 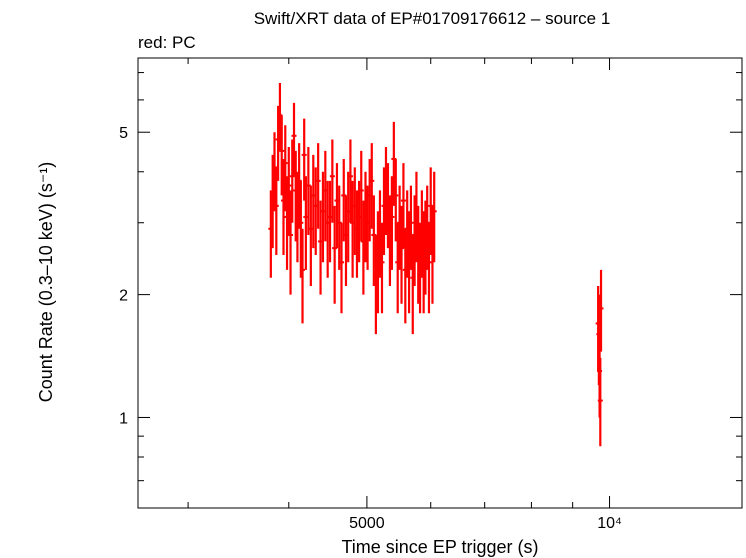 What do you see at coordinates (167, 42) in the screenshot?
I see `chart-subtitle: red: PC` at bounding box center [167, 42].